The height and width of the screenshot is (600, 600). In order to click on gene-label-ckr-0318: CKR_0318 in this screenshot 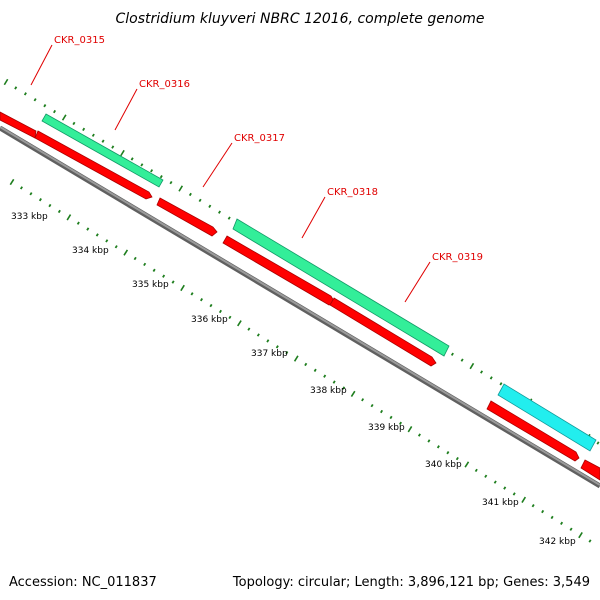, I will do `click(352, 192)`.